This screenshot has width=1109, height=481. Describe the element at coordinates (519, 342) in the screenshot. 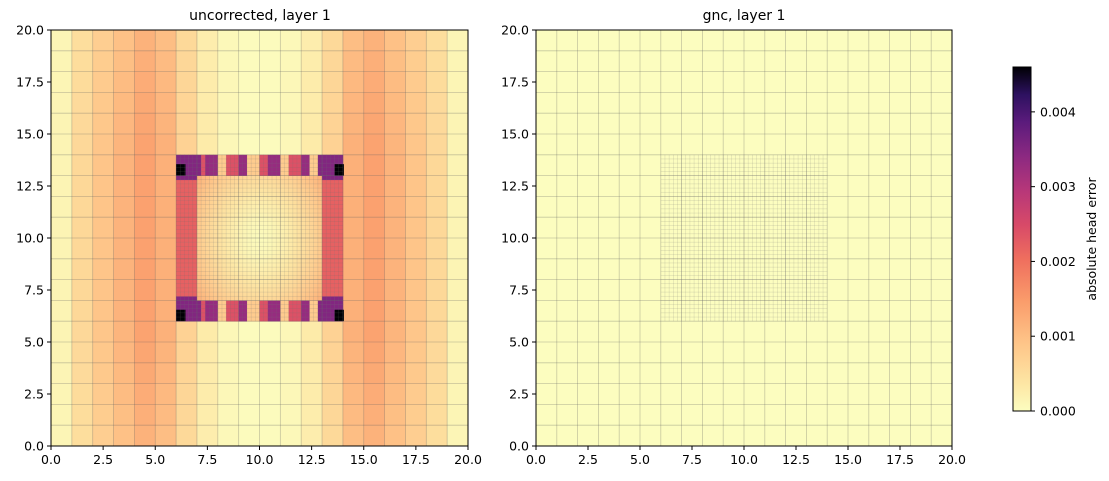

I see `y-tick-label: 5.0` at that location.